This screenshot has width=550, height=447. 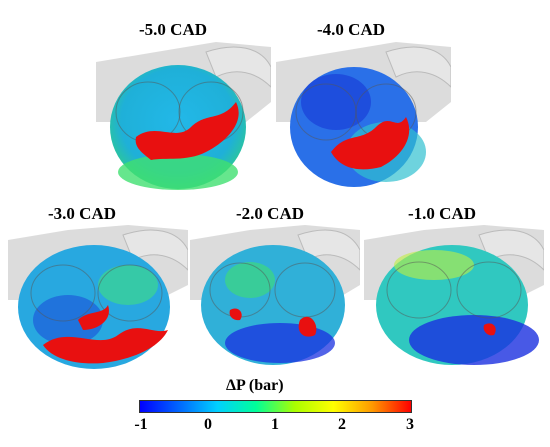 What do you see at coordinates (410, 424) in the screenshot?
I see `colorbar-tick-5: 3` at bounding box center [410, 424].